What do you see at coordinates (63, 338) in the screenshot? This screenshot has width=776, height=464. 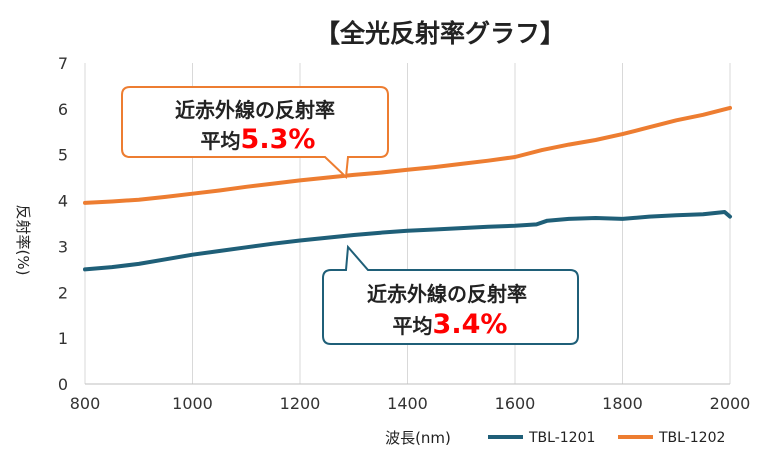 I see `y-tick-label: 1` at bounding box center [63, 338].